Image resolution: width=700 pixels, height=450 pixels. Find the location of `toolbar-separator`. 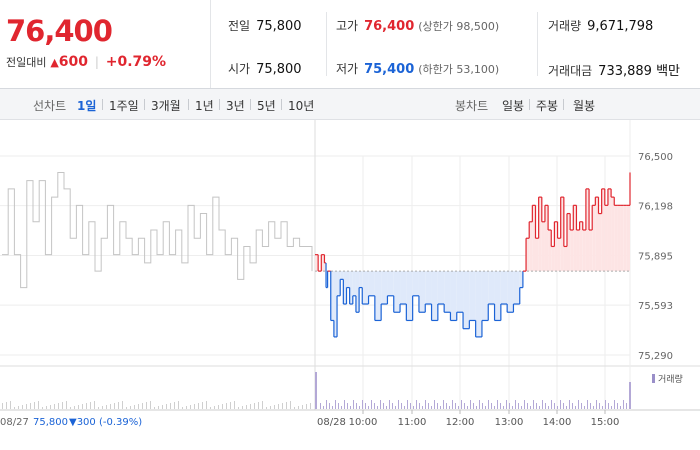

toolbar-separator is located at coordinates (250, 104).